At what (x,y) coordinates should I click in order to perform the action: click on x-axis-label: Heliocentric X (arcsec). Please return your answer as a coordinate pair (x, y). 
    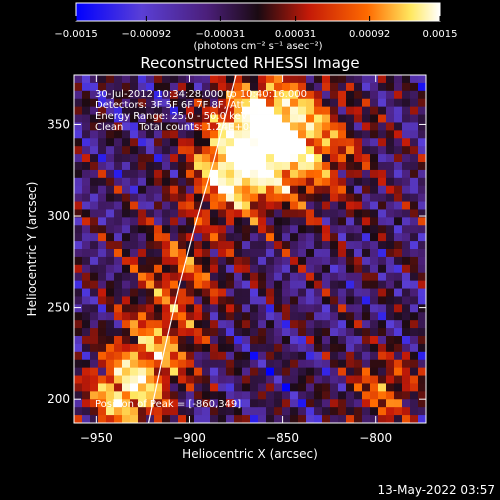
    Looking at the image, I should click on (250, 454).